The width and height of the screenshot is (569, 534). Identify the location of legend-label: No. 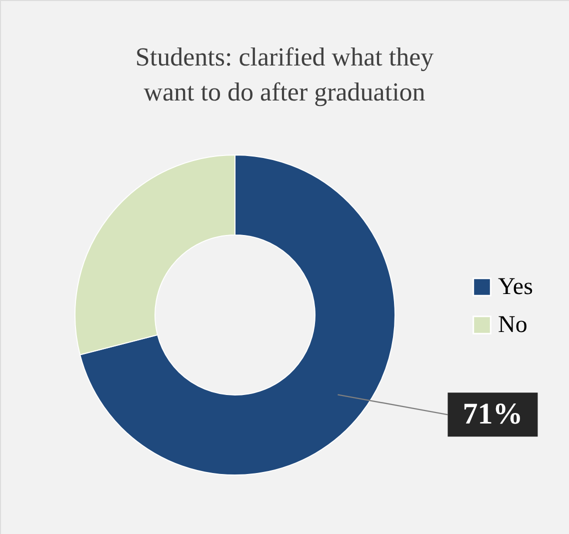
(513, 325).